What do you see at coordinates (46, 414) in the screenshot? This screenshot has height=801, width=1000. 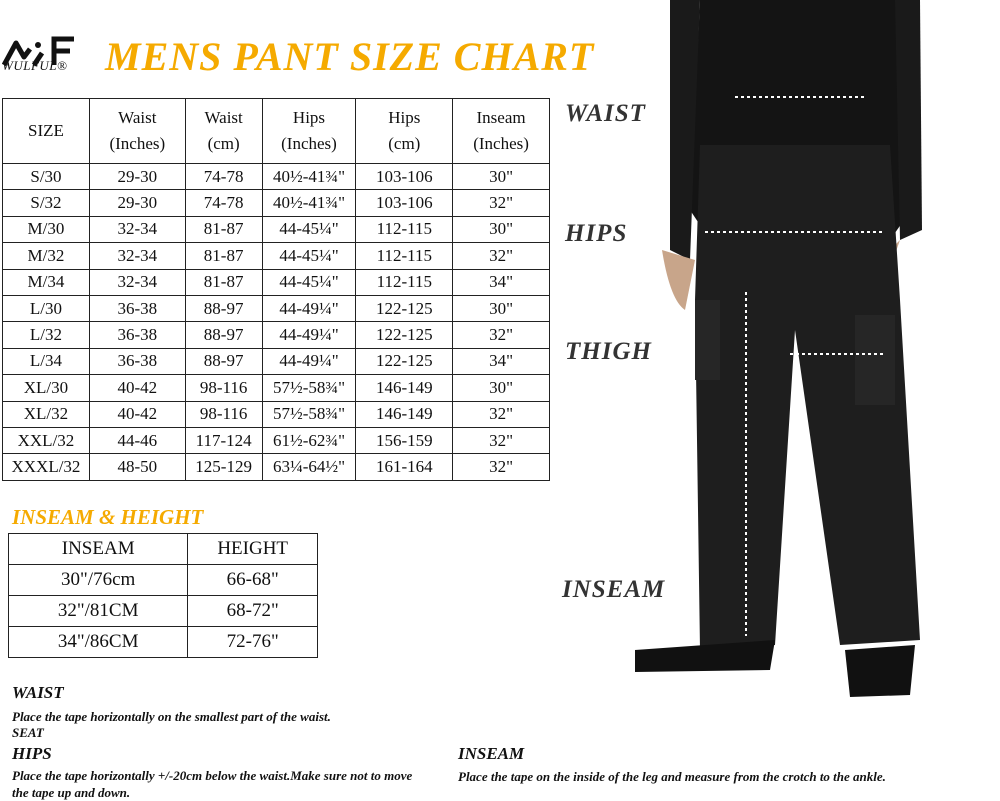 I see `table-cell: XL/32` at bounding box center [46, 414].